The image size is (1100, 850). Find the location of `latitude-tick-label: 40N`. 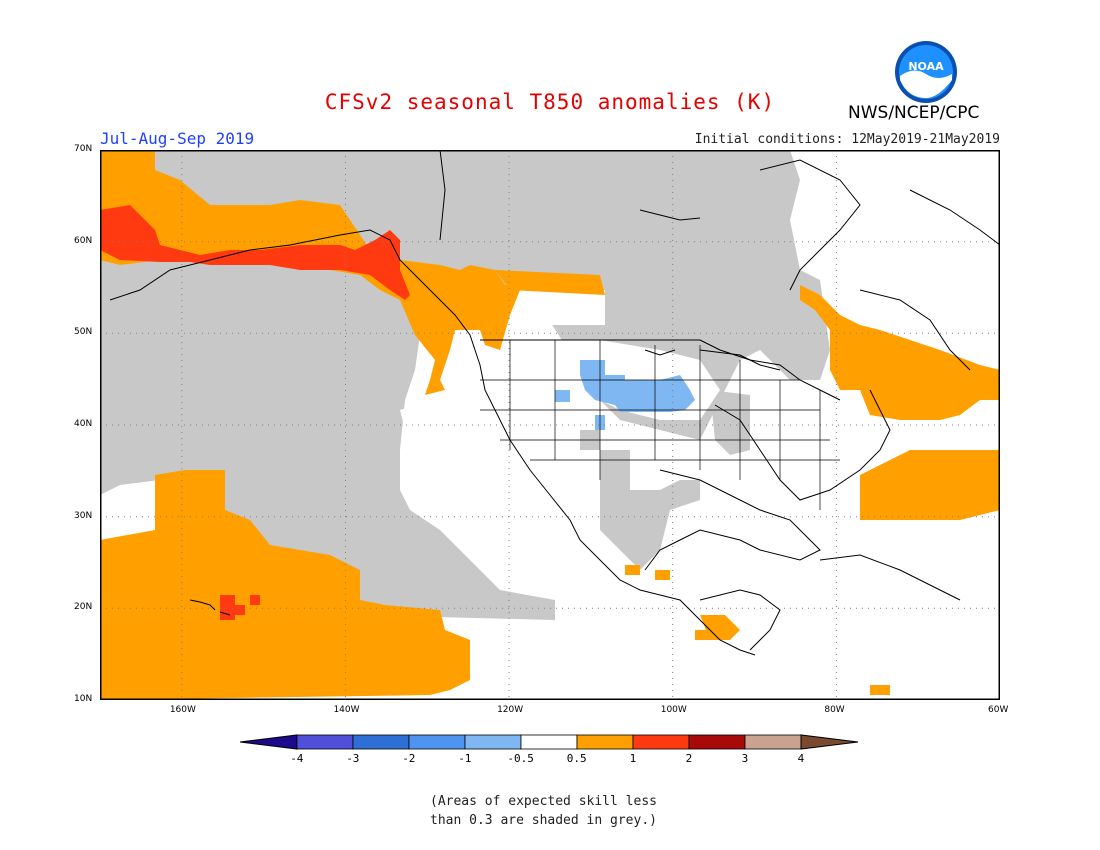

latitude-tick-label: 40N is located at coordinates (83, 424).